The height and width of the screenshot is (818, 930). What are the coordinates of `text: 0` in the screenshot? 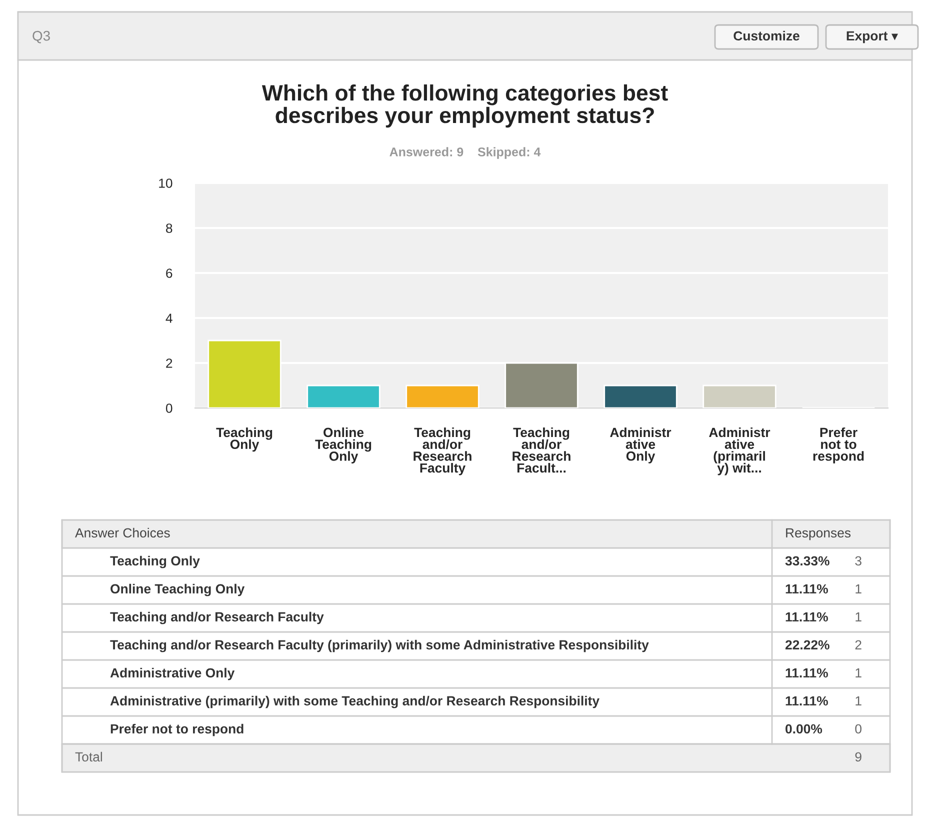 It's located at (858, 729).